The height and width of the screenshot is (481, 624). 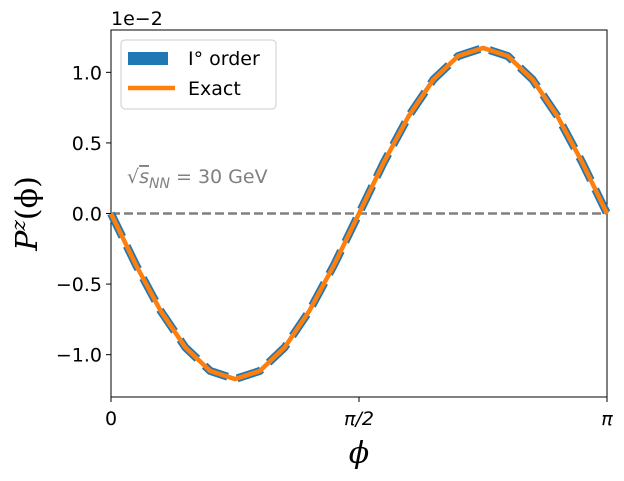 I want to click on x-axis-label: ϕ, so click(x=359, y=453).